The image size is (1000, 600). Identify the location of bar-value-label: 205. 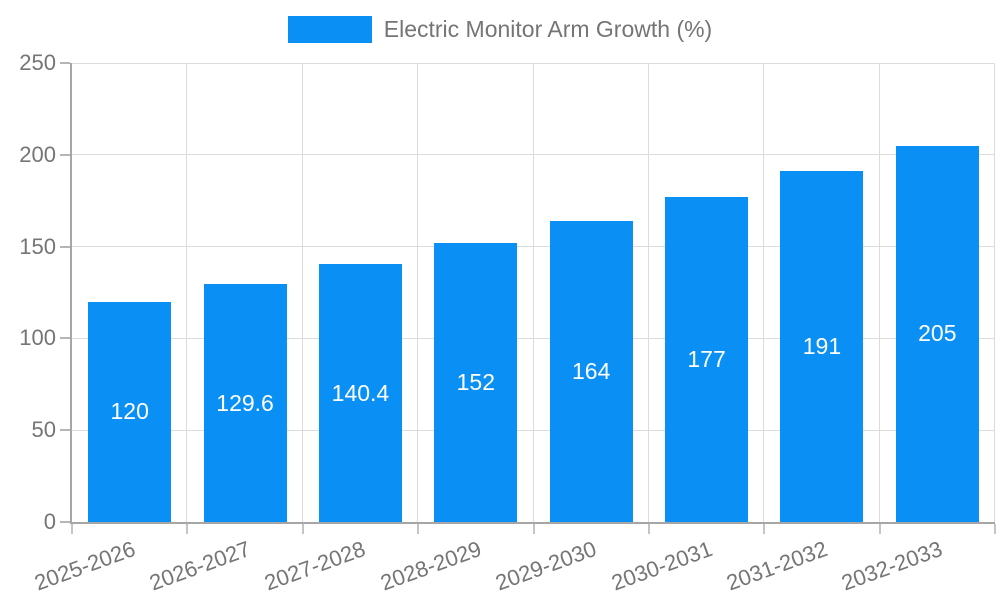
(937, 333).